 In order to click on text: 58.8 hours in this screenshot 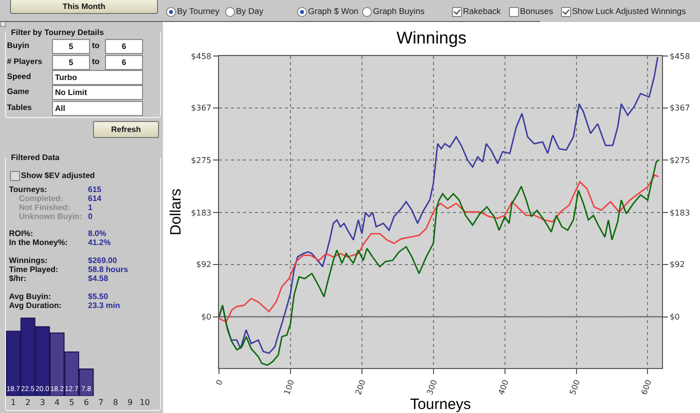, I will do `click(108, 269)`.